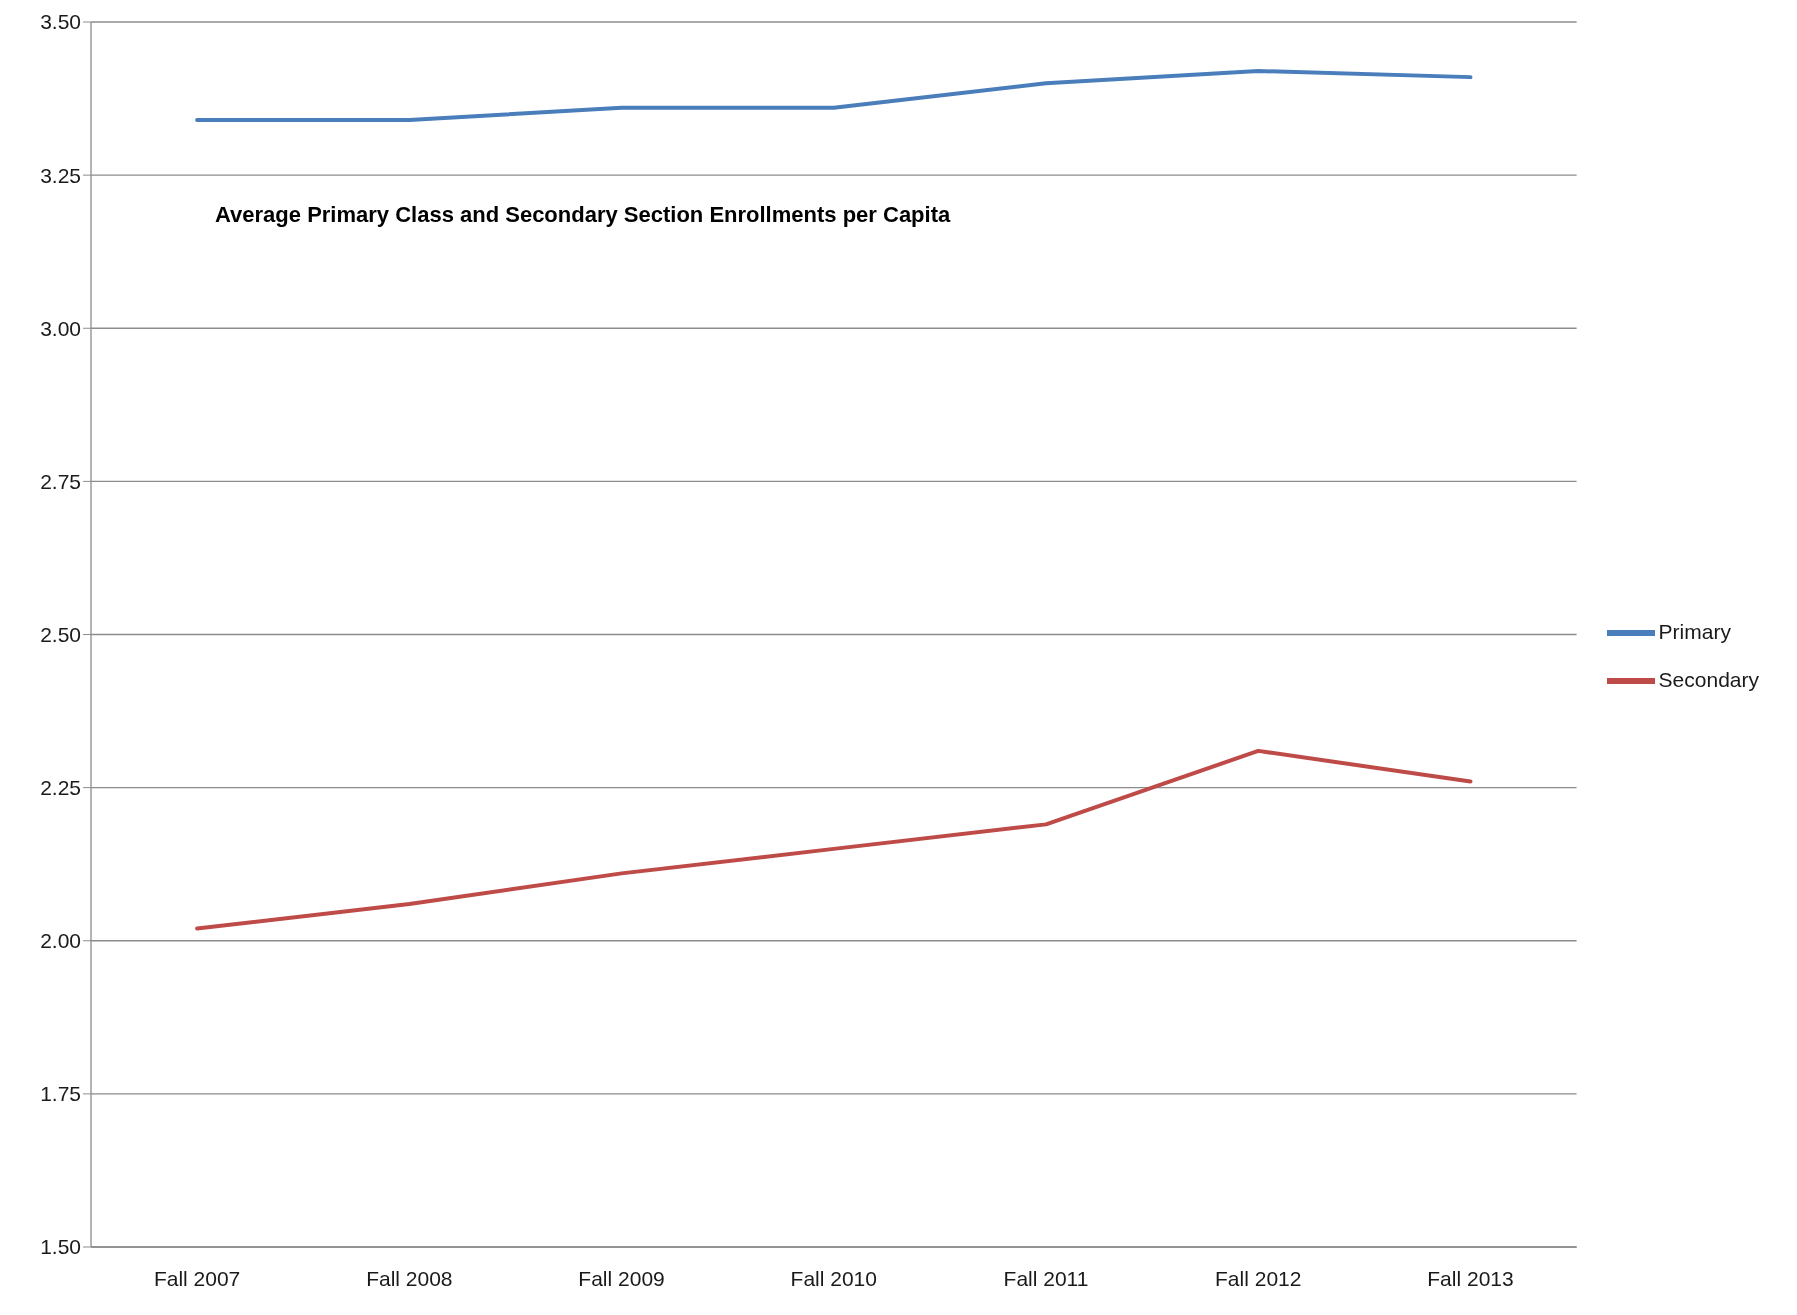  I want to click on legend-label: Primary, so click(1694, 631).